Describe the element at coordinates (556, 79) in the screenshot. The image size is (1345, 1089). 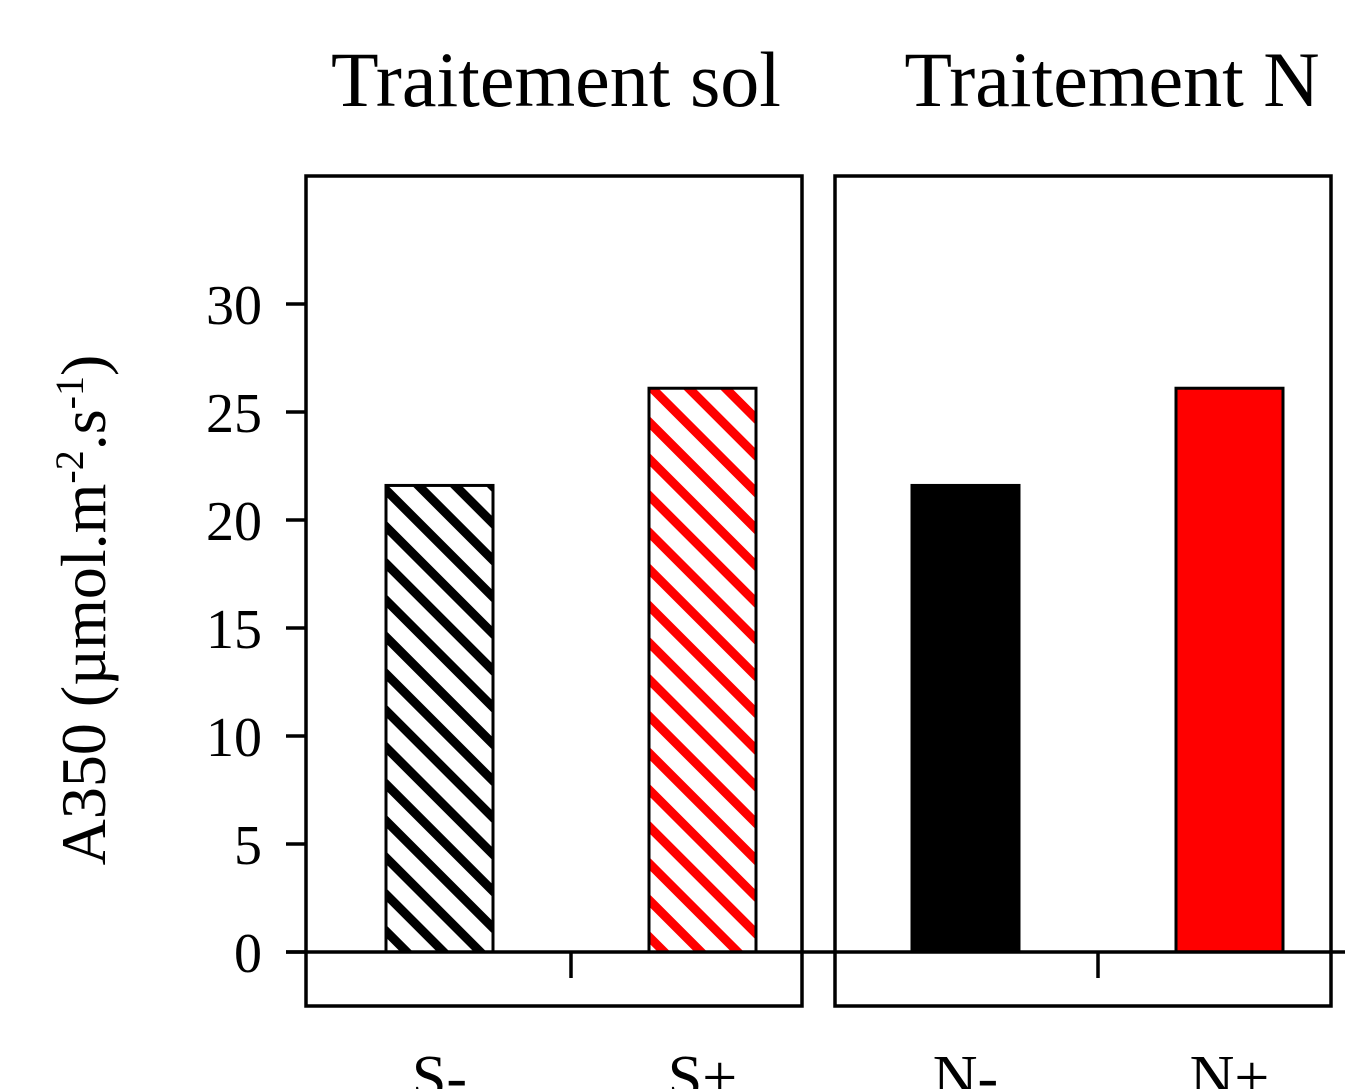
I see `panel-title-1: Traitement sol` at that location.